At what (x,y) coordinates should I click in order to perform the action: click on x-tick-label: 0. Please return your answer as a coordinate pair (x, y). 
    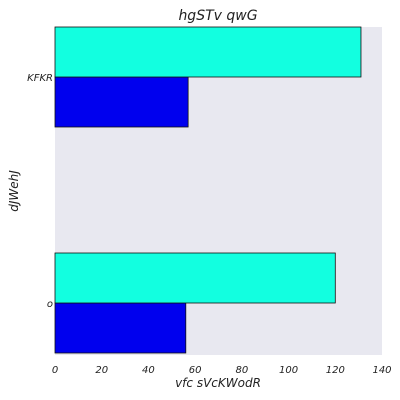
    Looking at the image, I should click on (55, 370).